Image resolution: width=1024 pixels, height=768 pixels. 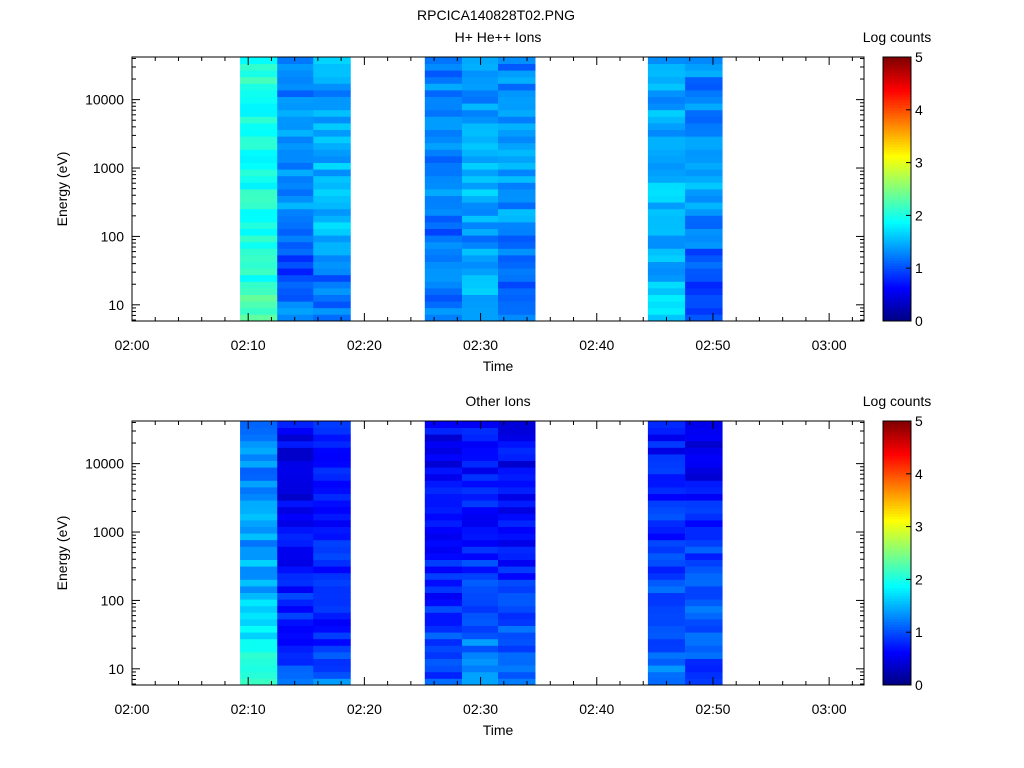 I want to click on colorbar-frame, so click(x=897, y=189).